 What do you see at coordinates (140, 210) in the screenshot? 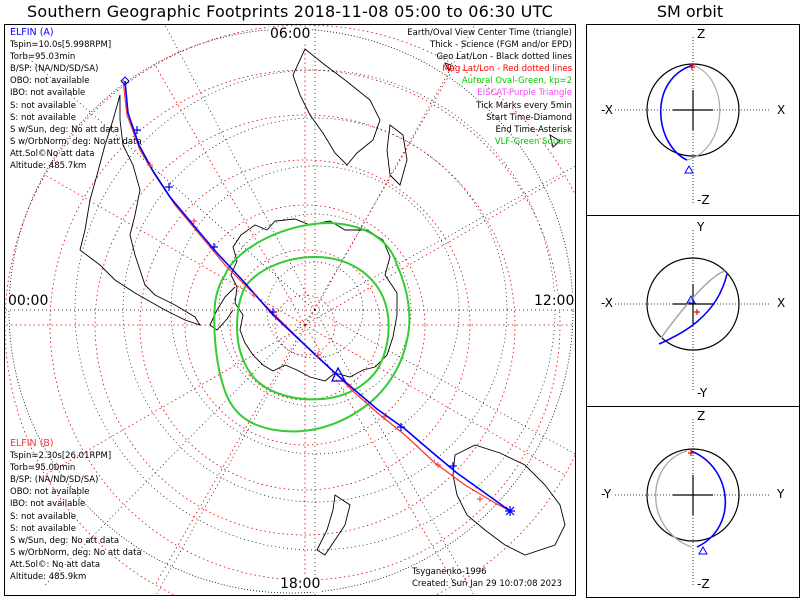
I see `south-america-coast` at bounding box center [140, 210].